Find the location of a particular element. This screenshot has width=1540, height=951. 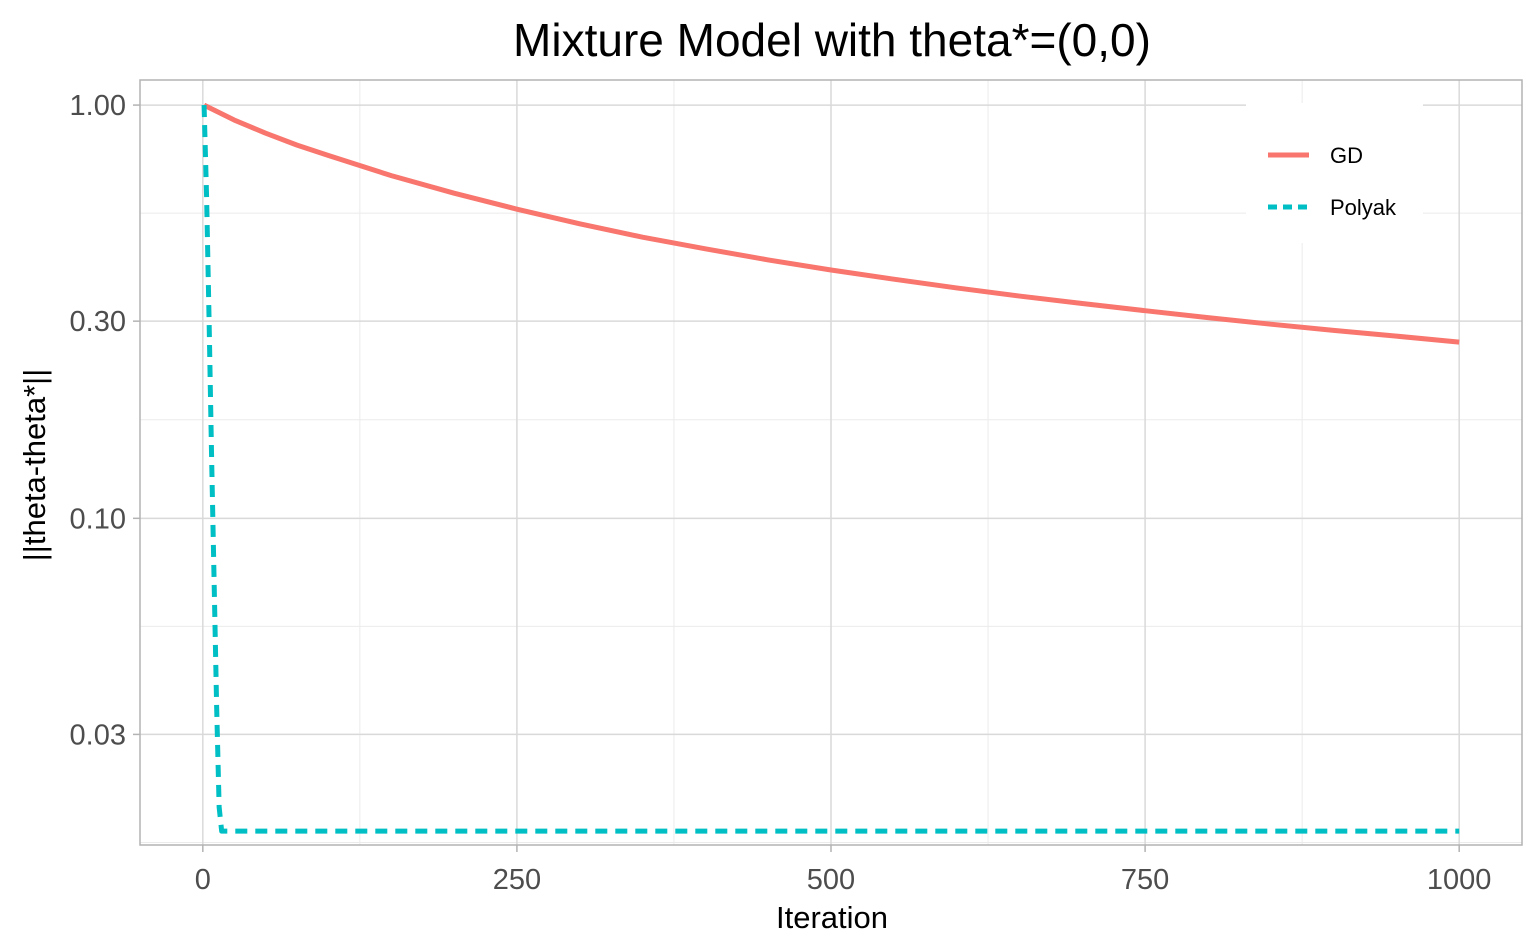

legend-background is located at coordinates (1334, 173).